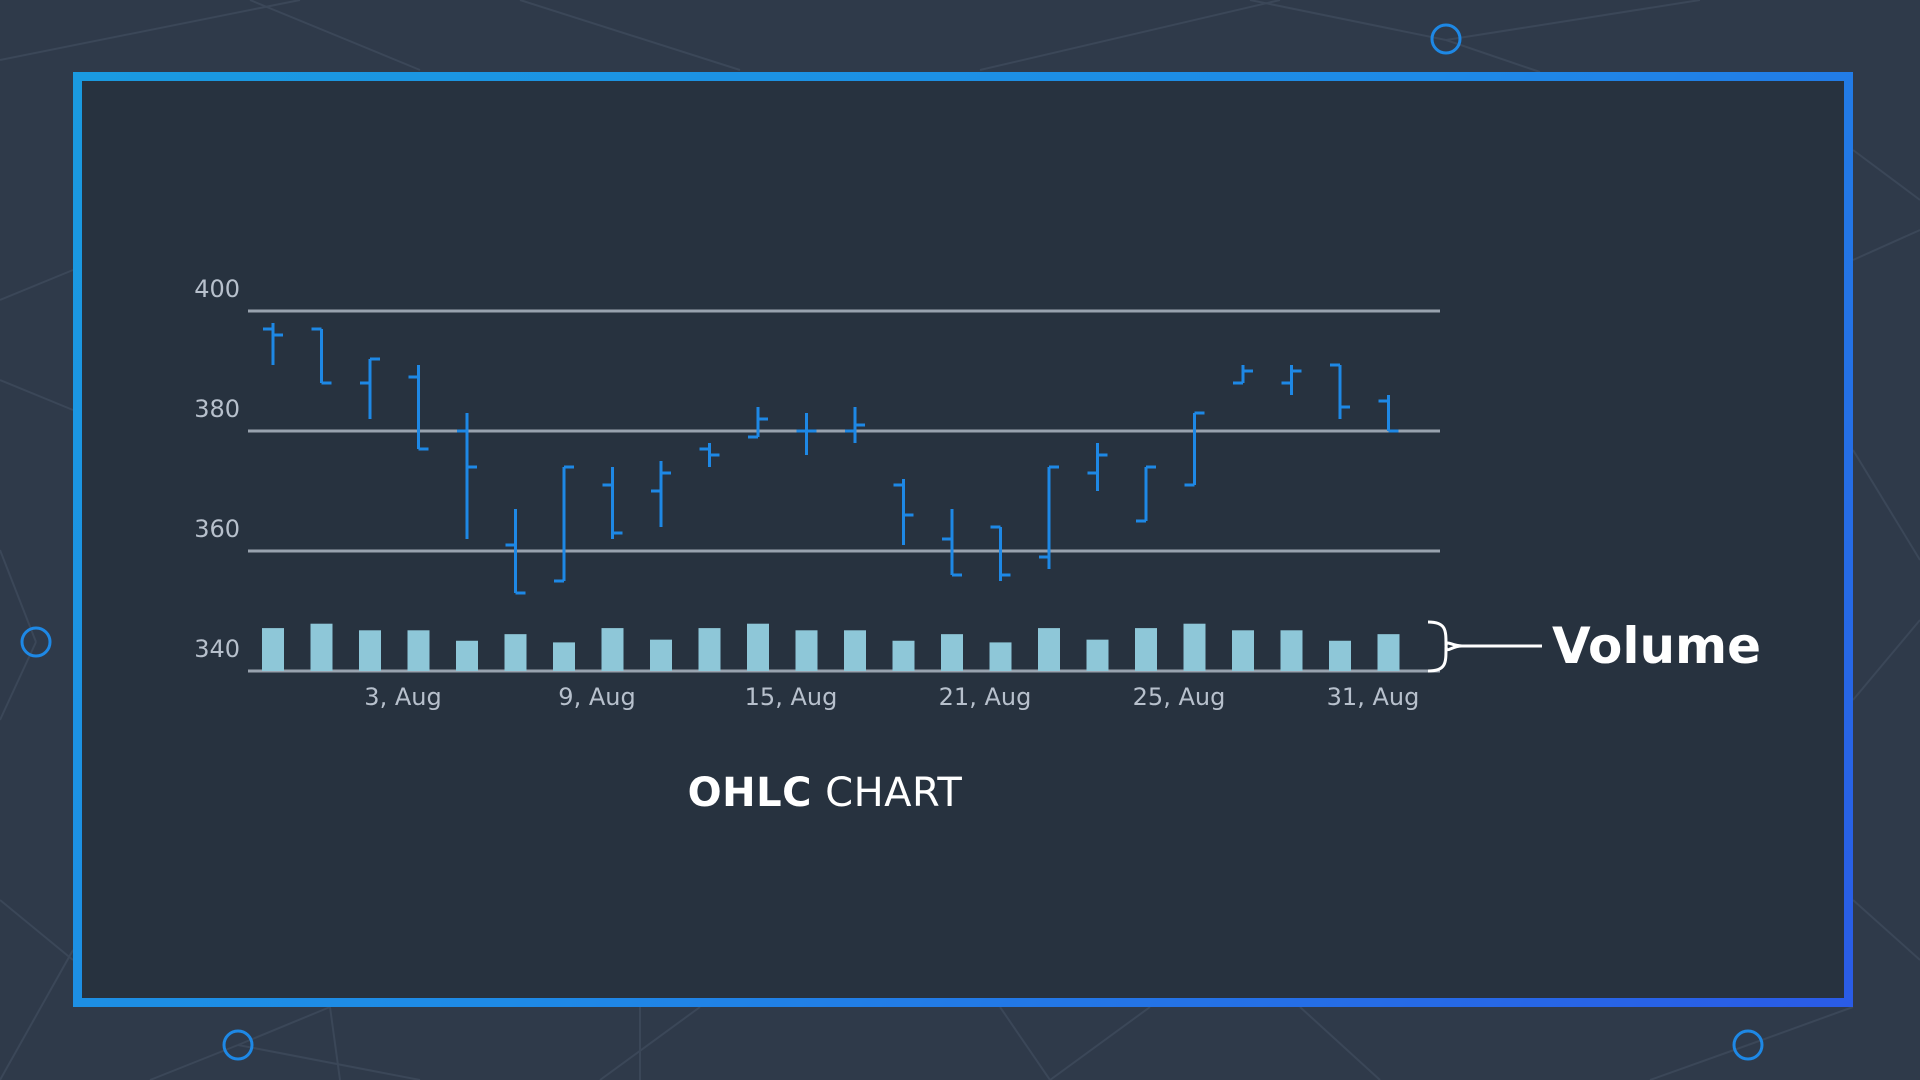 The image size is (1920, 1080). I want to click on y-tick-label: 400, so click(217, 289).